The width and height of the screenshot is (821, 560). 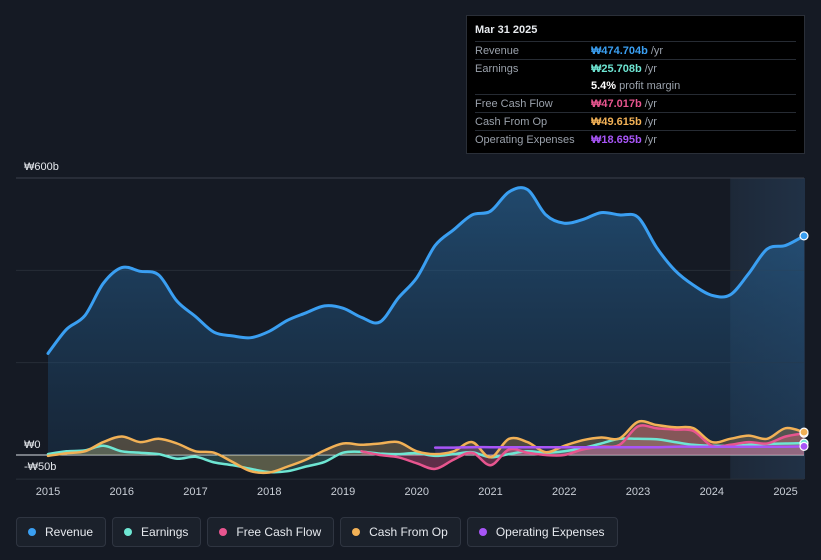 I want to click on cash-from-op-line, so click(x=426, y=447).